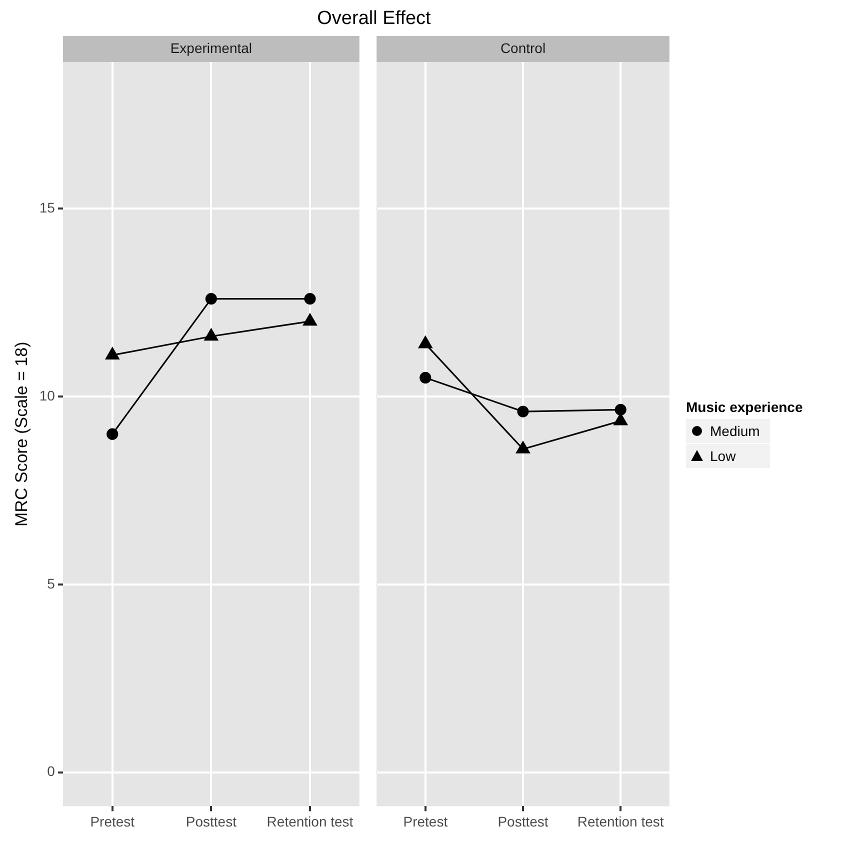  I want to click on chart-subtitle: Experimental, so click(211, 48).